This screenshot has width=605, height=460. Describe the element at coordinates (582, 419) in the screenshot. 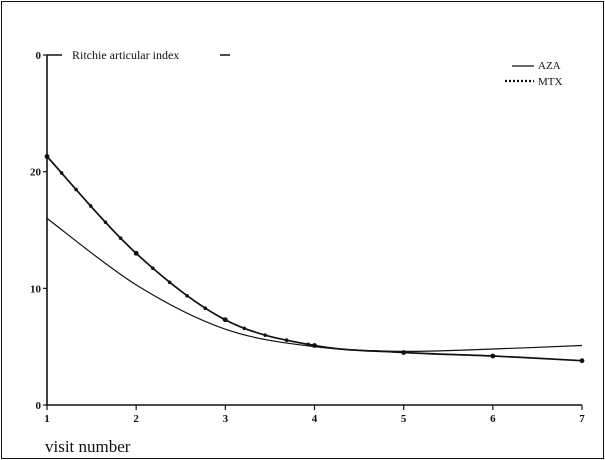

I see `x-tick-label: 7` at that location.